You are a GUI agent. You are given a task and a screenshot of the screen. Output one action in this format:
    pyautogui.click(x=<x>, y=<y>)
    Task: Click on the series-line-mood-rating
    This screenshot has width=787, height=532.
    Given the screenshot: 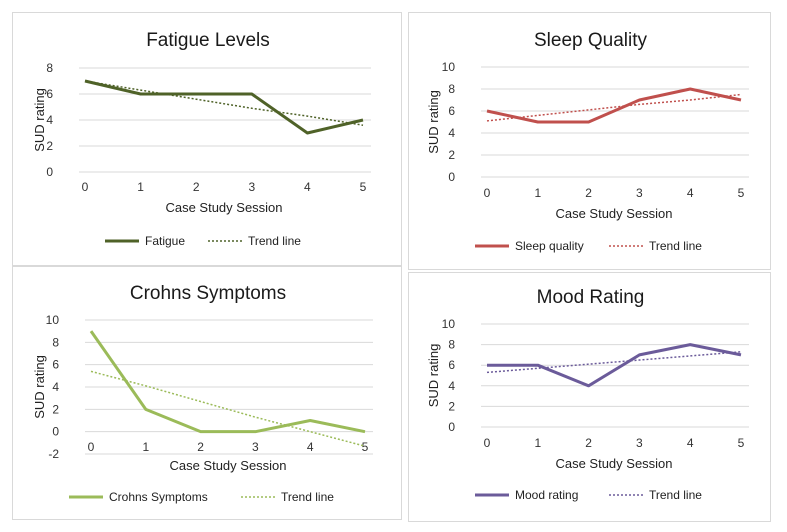 What is the action you would take?
    pyautogui.click(x=614, y=365)
    